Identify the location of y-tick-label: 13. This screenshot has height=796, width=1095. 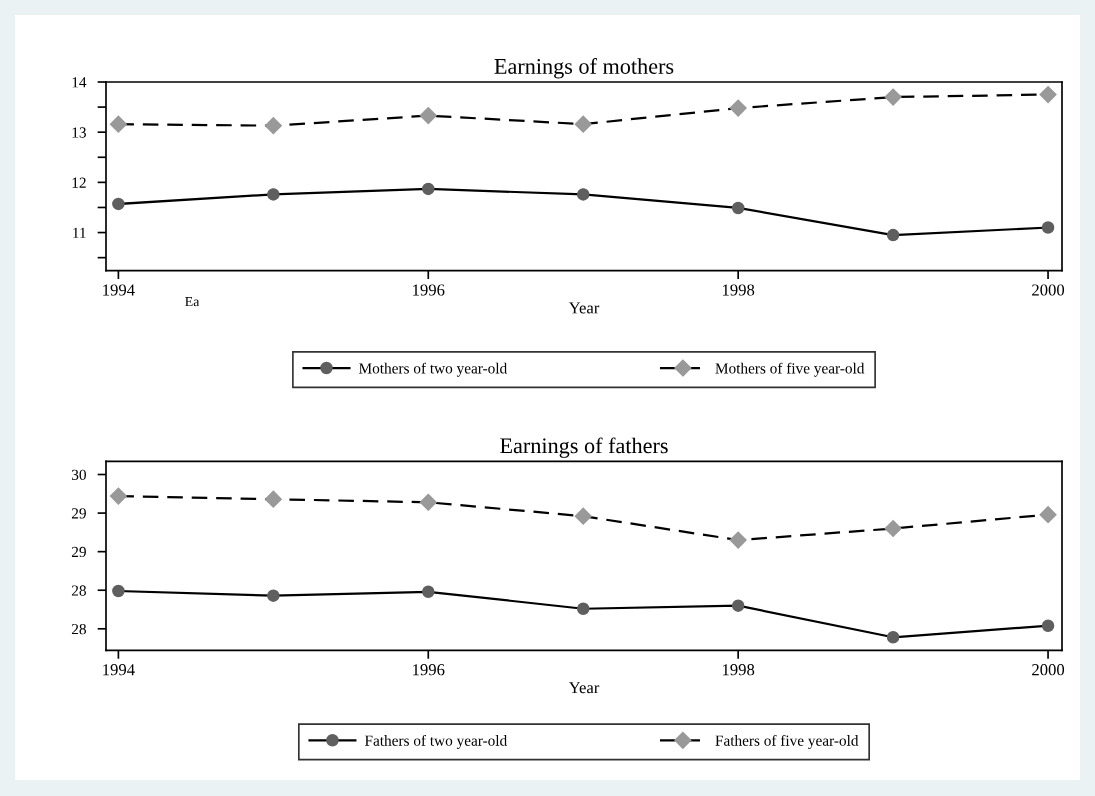
(79, 132).